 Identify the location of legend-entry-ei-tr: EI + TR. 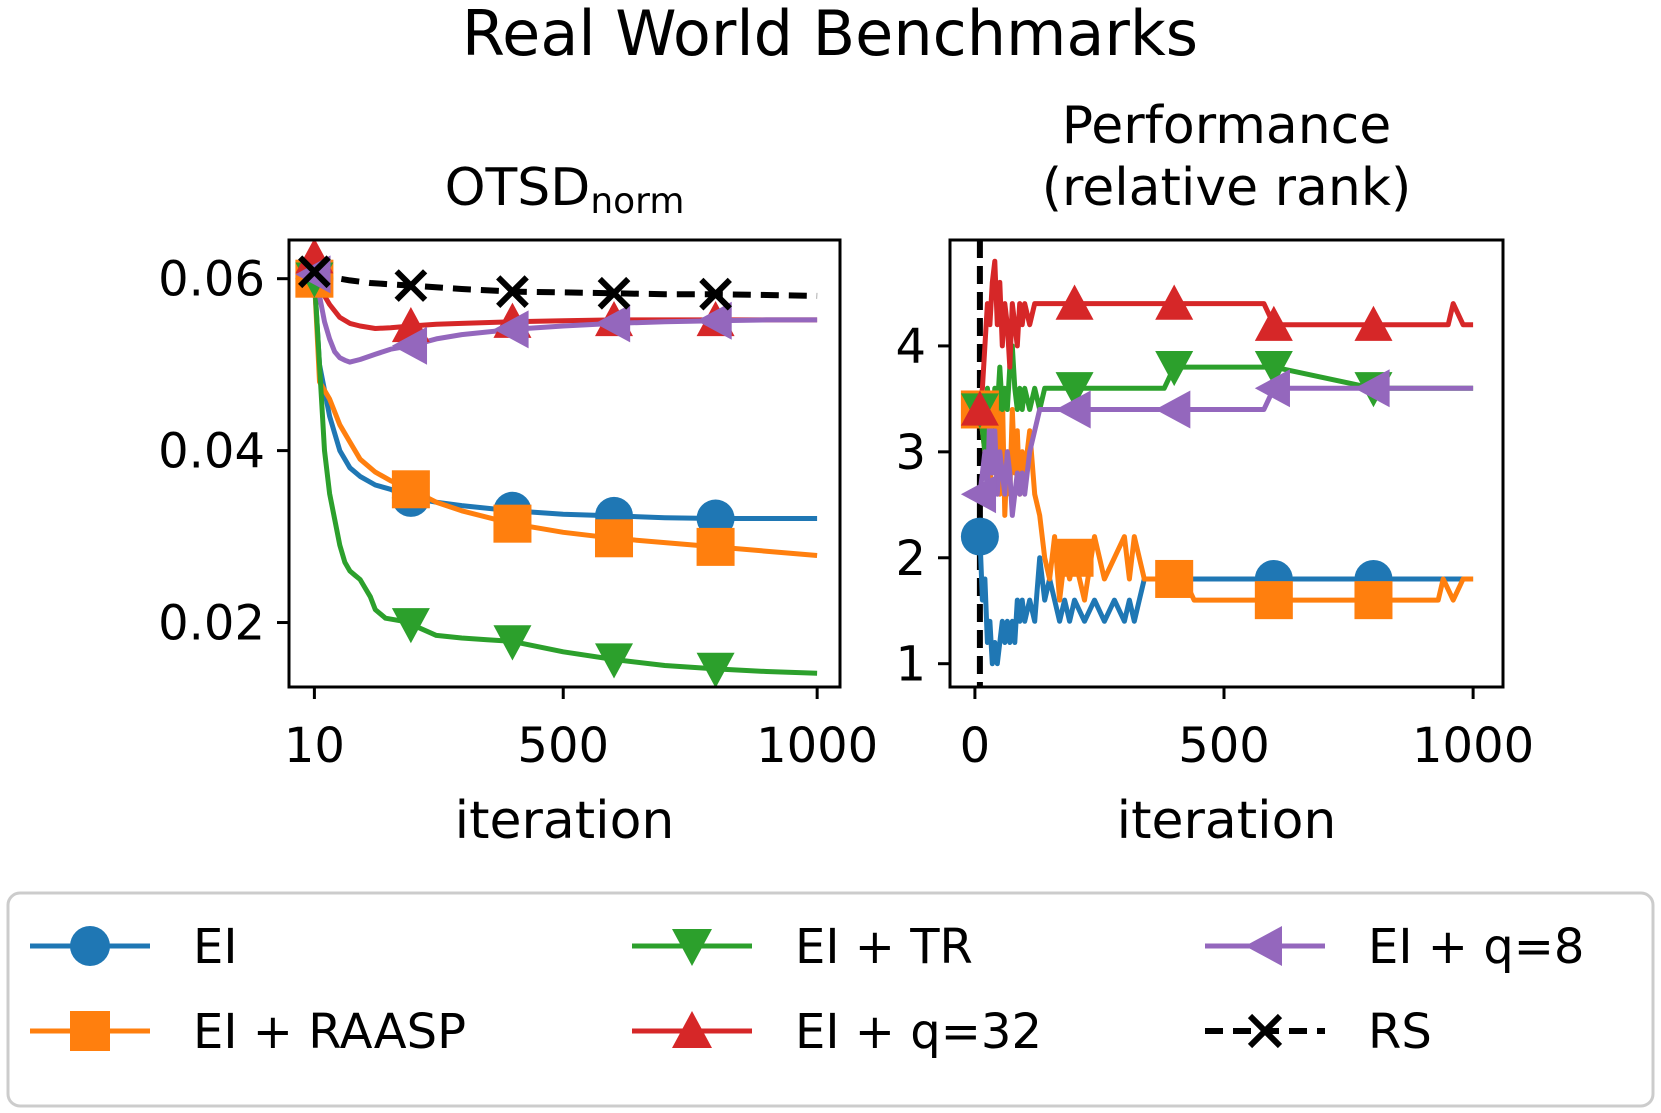
(802, 947).